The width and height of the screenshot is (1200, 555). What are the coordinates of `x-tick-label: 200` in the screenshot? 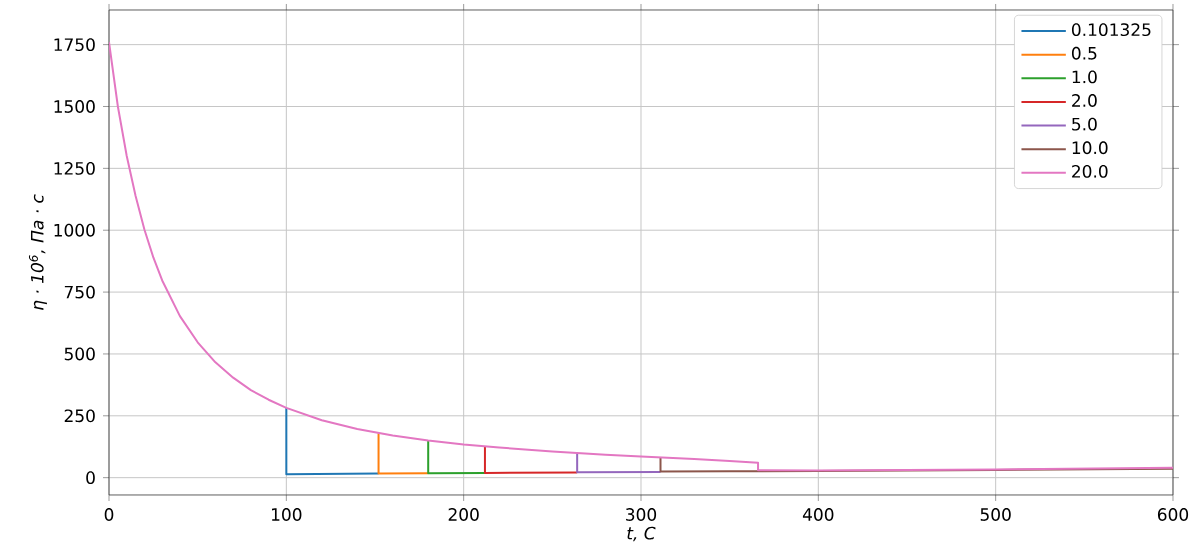 It's located at (463, 514).